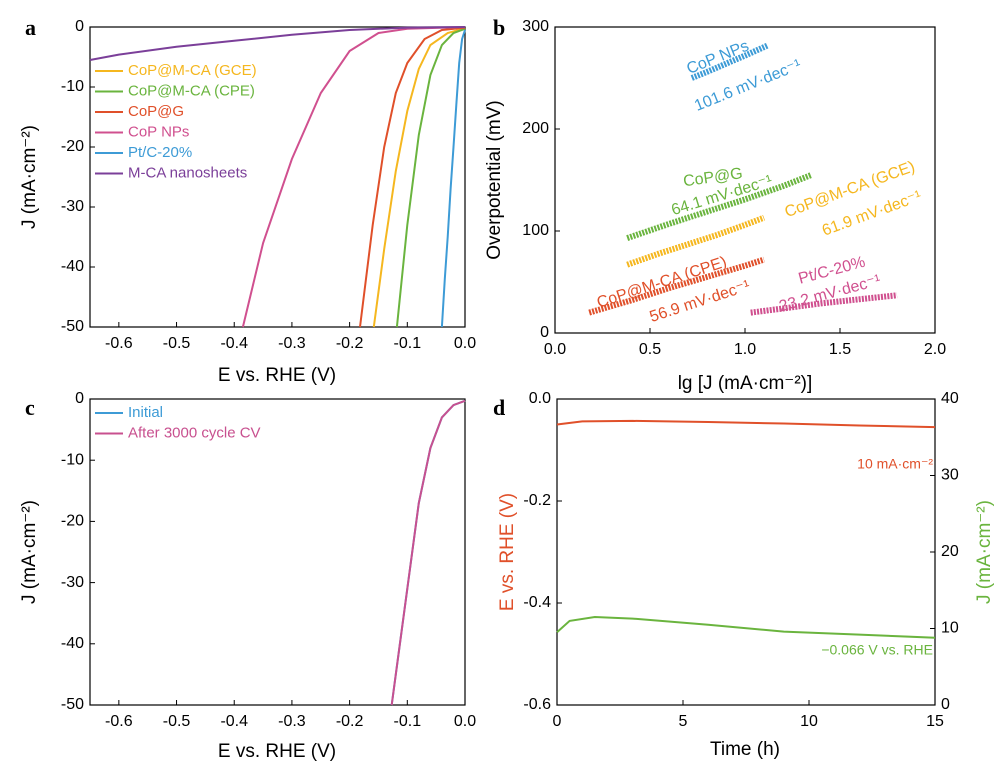  What do you see at coordinates (557, 721) in the screenshot?
I see `x-tick-label: 0` at bounding box center [557, 721].